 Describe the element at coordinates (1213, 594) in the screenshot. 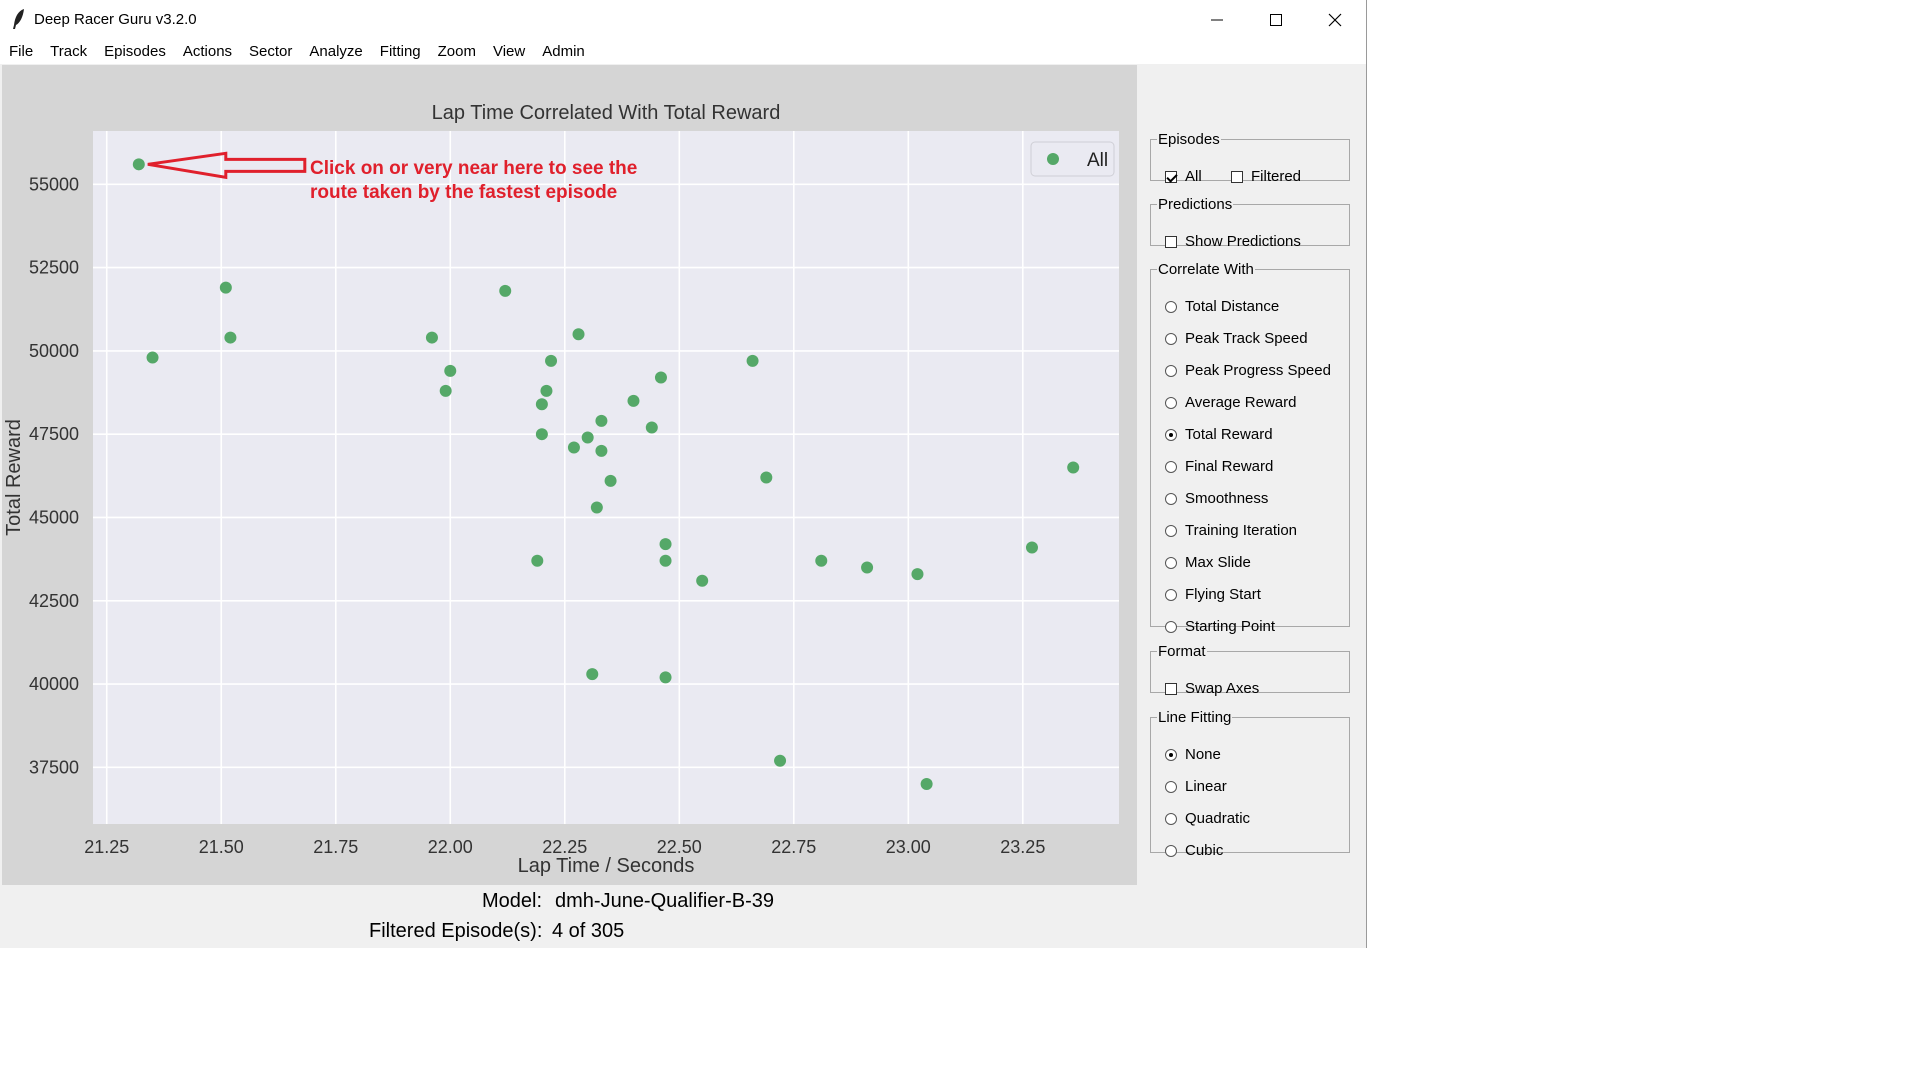

I see `correlate-flying-start-radio: Flying Start` at that location.